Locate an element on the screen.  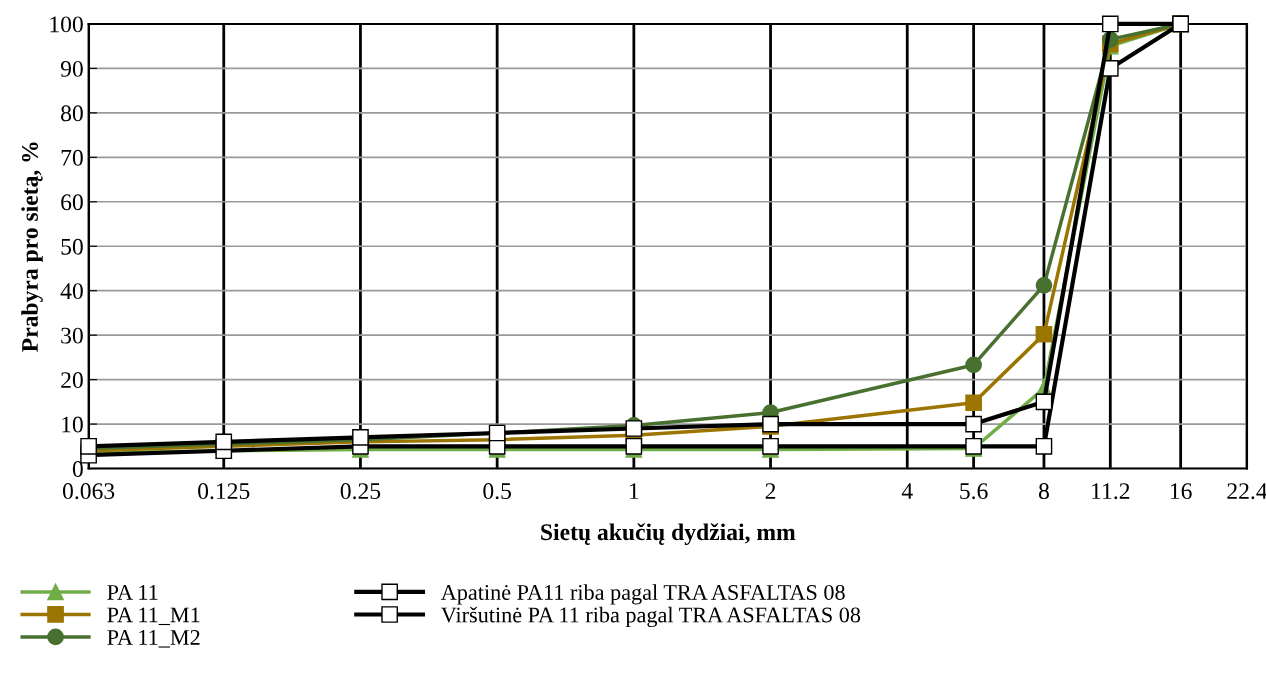
x-tick-label: 0.063 is located at coordinates (88, 491).